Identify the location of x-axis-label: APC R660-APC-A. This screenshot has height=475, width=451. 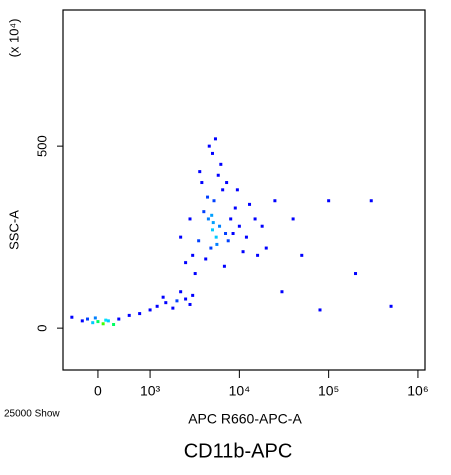
(245, 419).